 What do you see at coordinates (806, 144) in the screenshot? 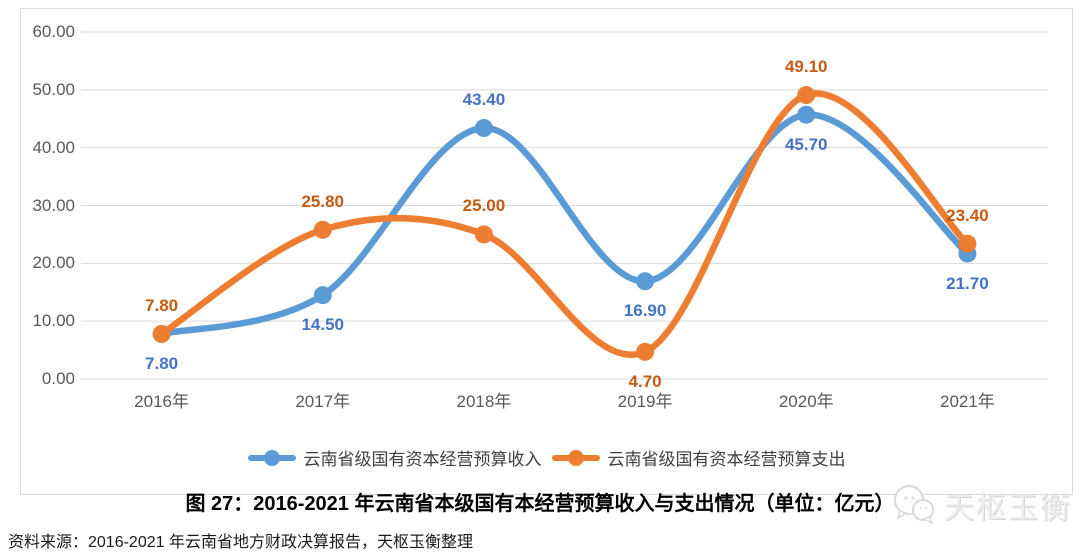
I see `data-label: 45.70` at bounding box center [806, 144].